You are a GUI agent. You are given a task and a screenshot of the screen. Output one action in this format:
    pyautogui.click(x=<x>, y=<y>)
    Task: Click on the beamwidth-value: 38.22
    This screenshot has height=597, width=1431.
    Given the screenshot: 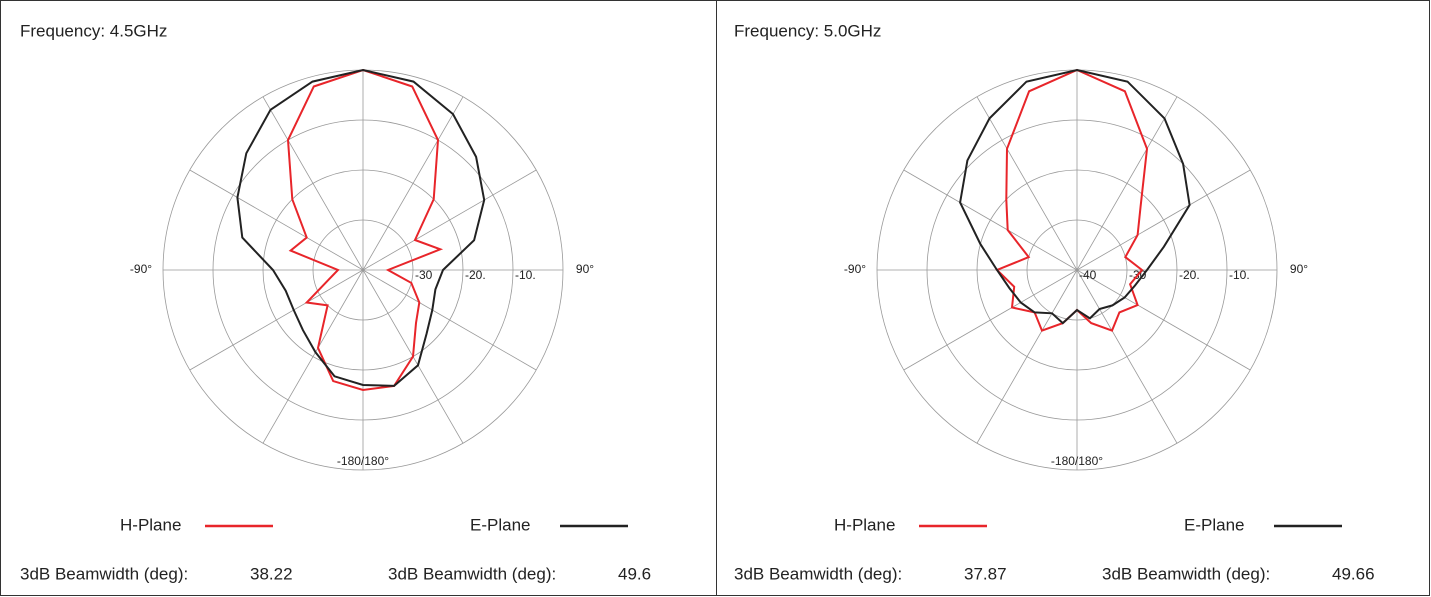 What is the action you would take?
    pyautogui.click(x=271, y=573)
    